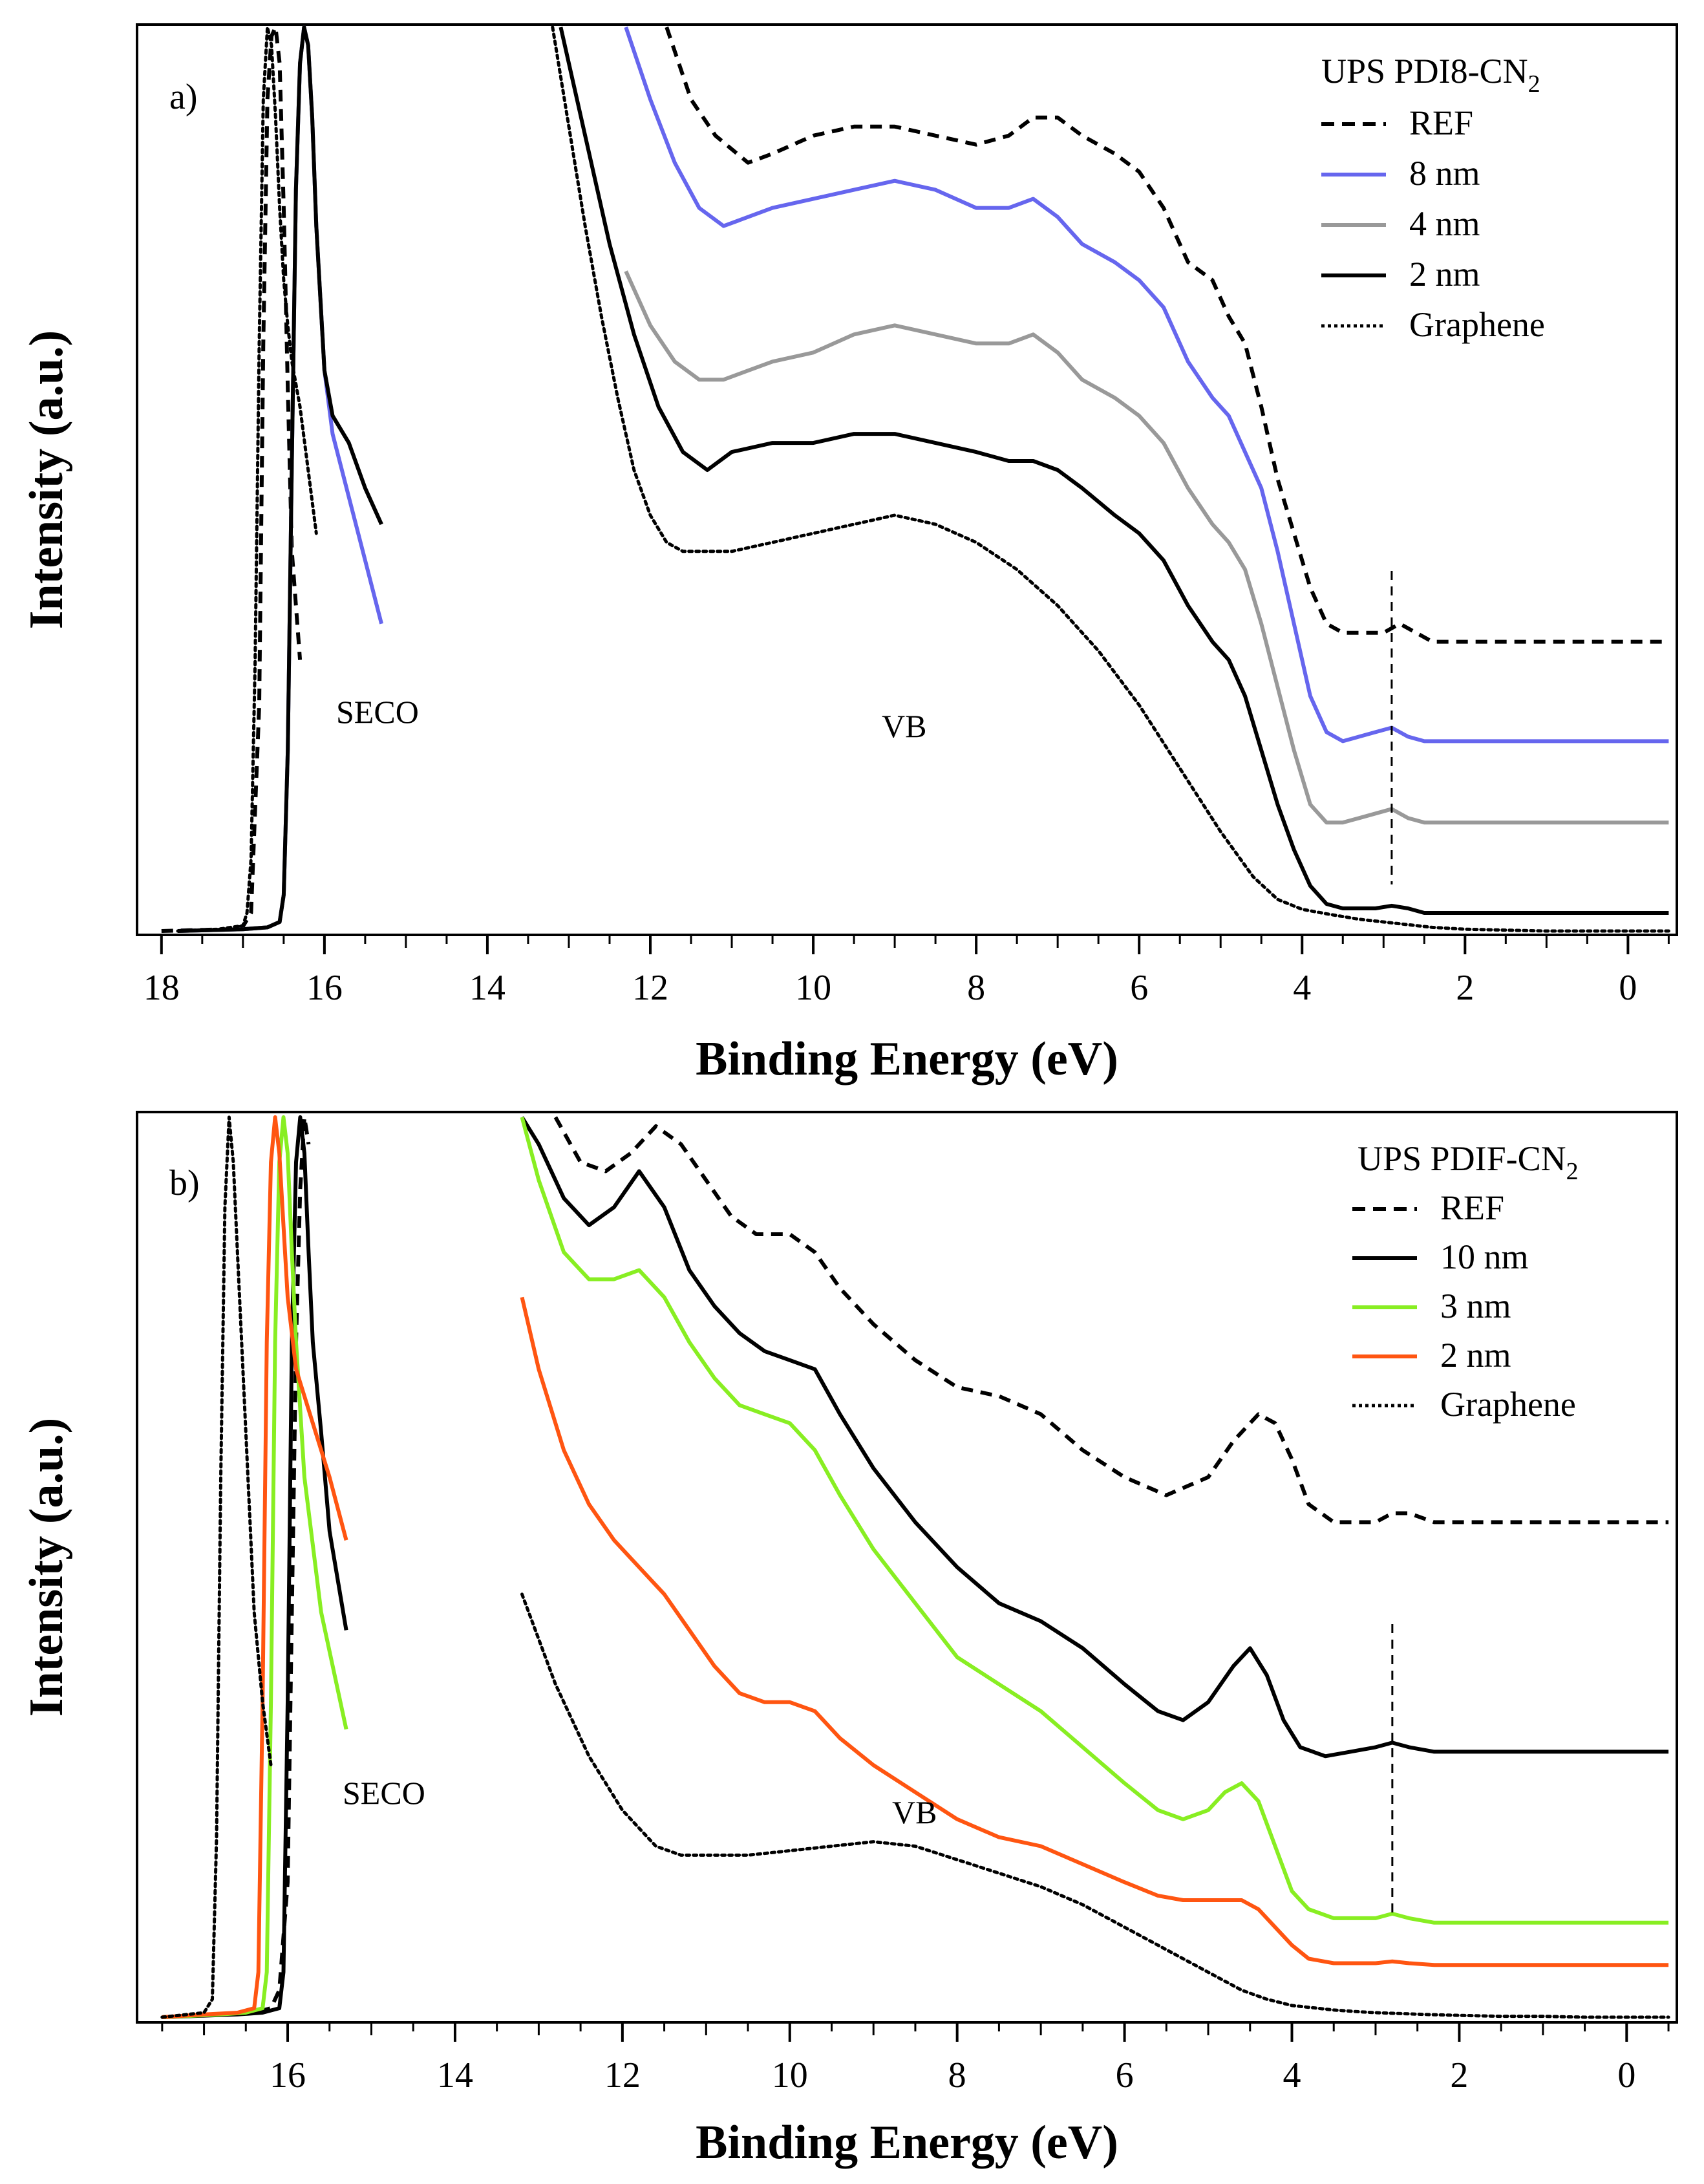 The height and width of the screenshot is (2184, 1704). What do you see at coordinates (377, 712) in the screenshot?
I see `panel-a-seco-annotation: SECO` at bounding box center [377, 712].